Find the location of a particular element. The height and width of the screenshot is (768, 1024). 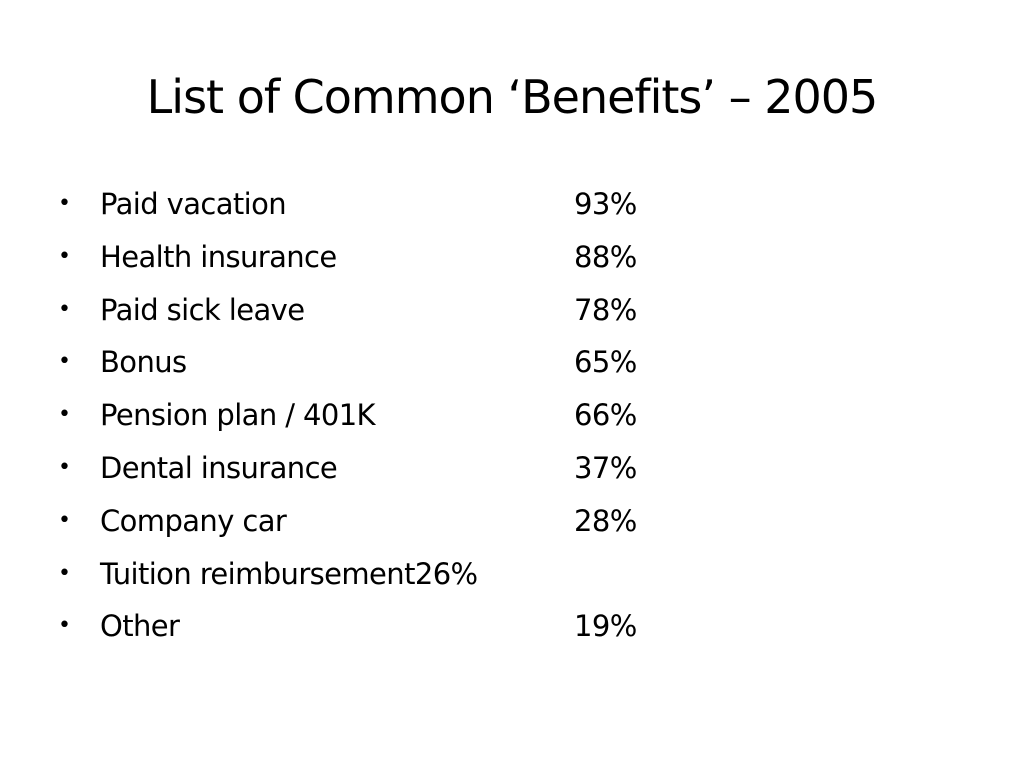

benefit-label: Dental insurance is located at coordinates (219, 467).